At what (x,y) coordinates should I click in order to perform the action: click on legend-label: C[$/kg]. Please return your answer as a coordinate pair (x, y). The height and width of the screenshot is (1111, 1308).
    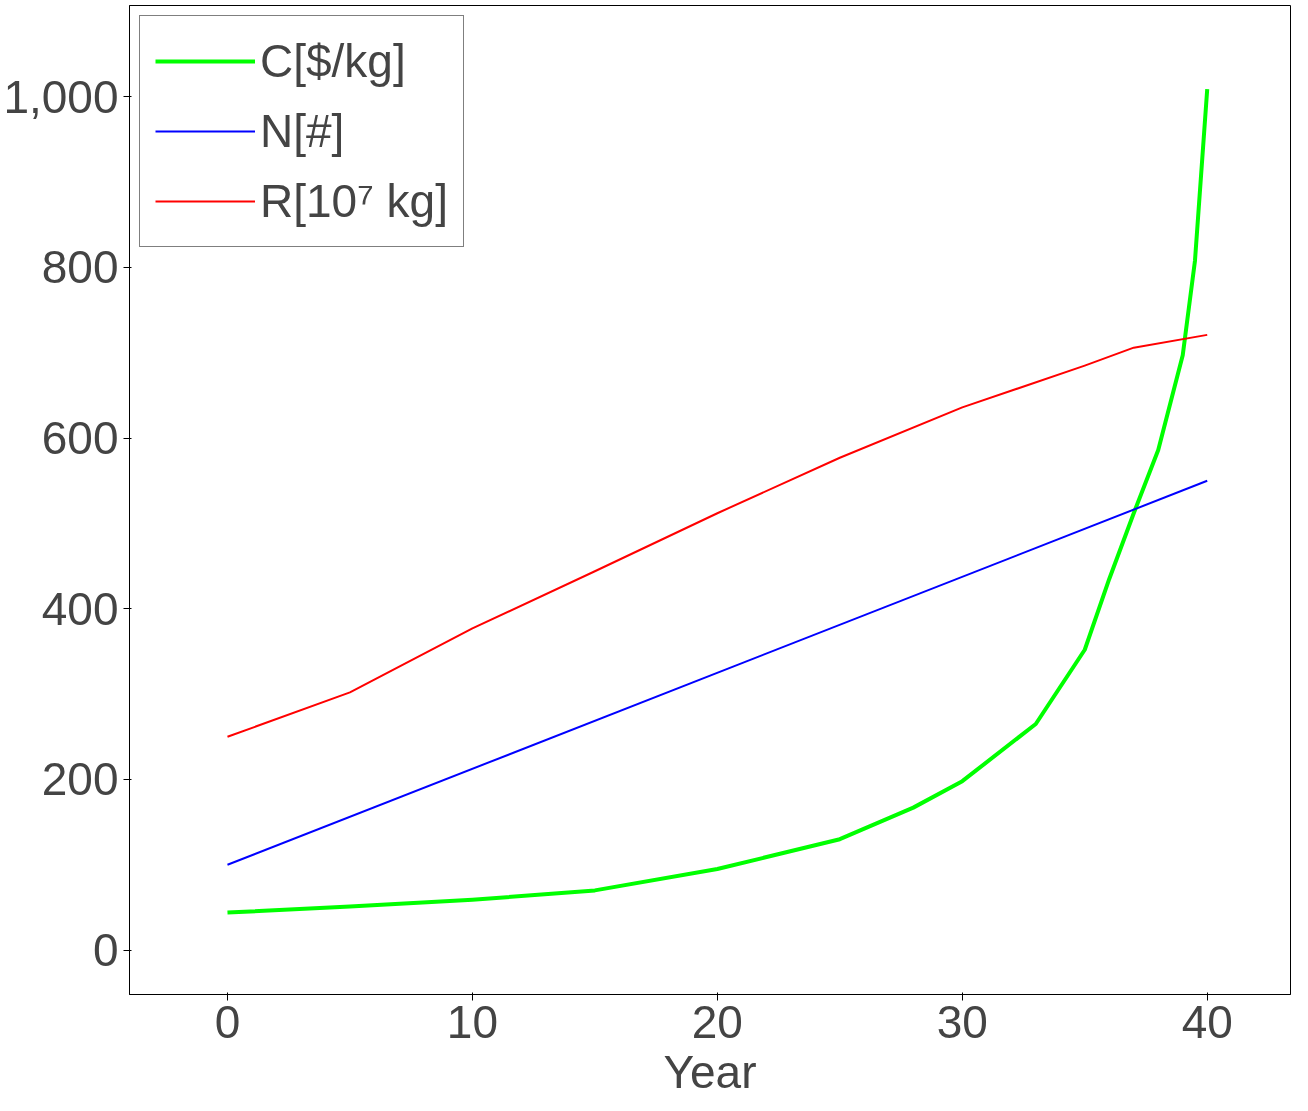
    Looking at the image, I should click on (333, 61).